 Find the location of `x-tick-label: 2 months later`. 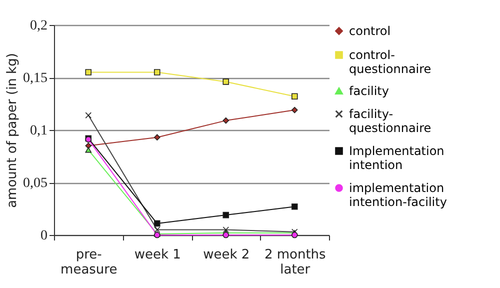

x-tick-label: 2 months later is located at coordinates (295, 263).